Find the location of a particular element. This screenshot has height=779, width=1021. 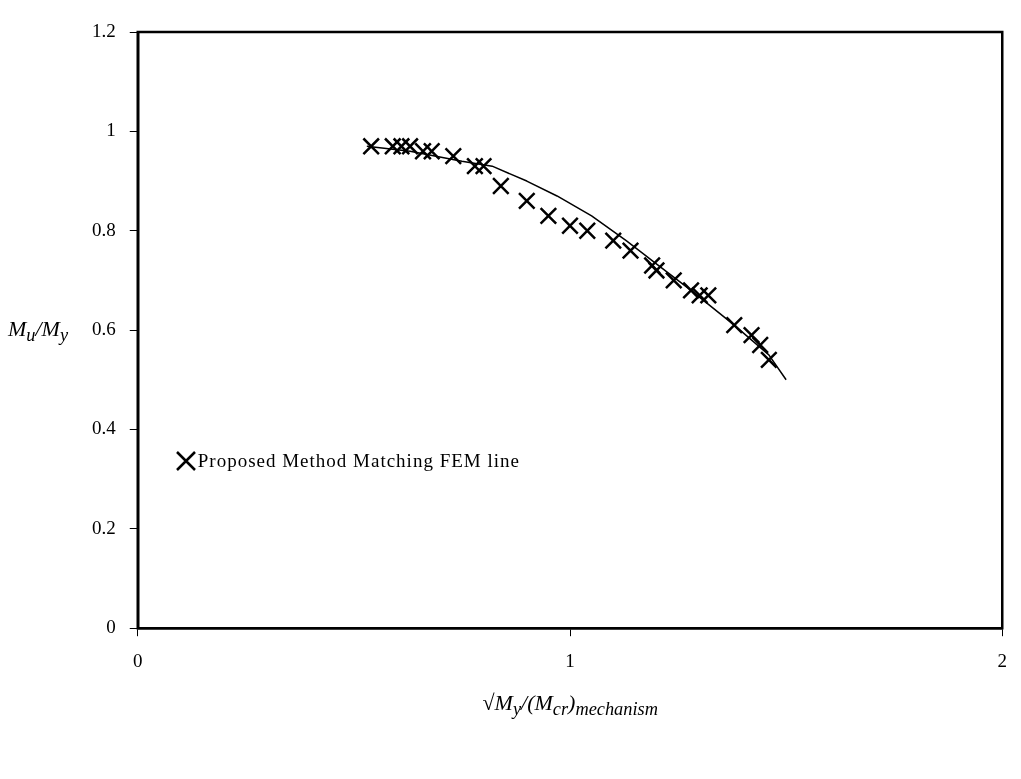

y-axis-title: M$_{u}$/M$_{y}$ is located at coordinates (38, 331).